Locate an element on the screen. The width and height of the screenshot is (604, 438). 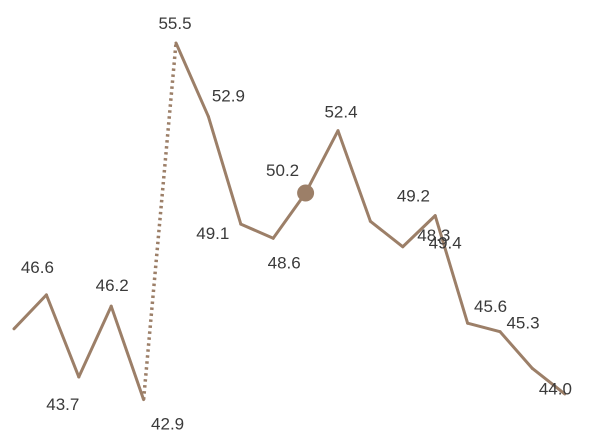
data-label: 52.4 is located at coordinates (340, 112).